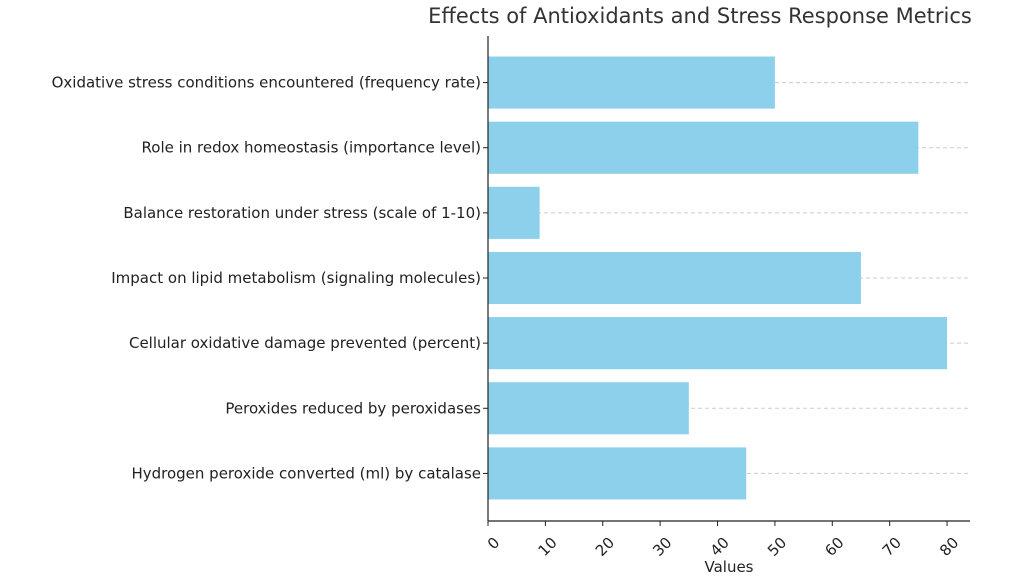  Describe the element at coordinates (728, 567) in the screenshot. I see `x-axis-title: Values` at that location.